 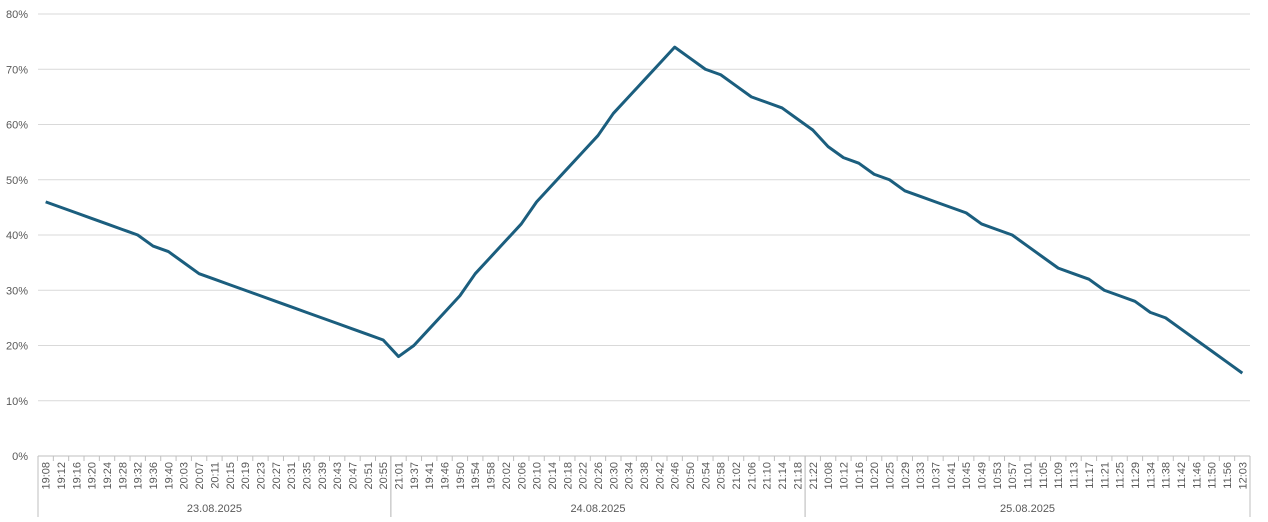 What do you see at coordinates (1228, 475) in the screenshot?
I see `x-tick-label: 11:56` at bounding box center [1228, 475].